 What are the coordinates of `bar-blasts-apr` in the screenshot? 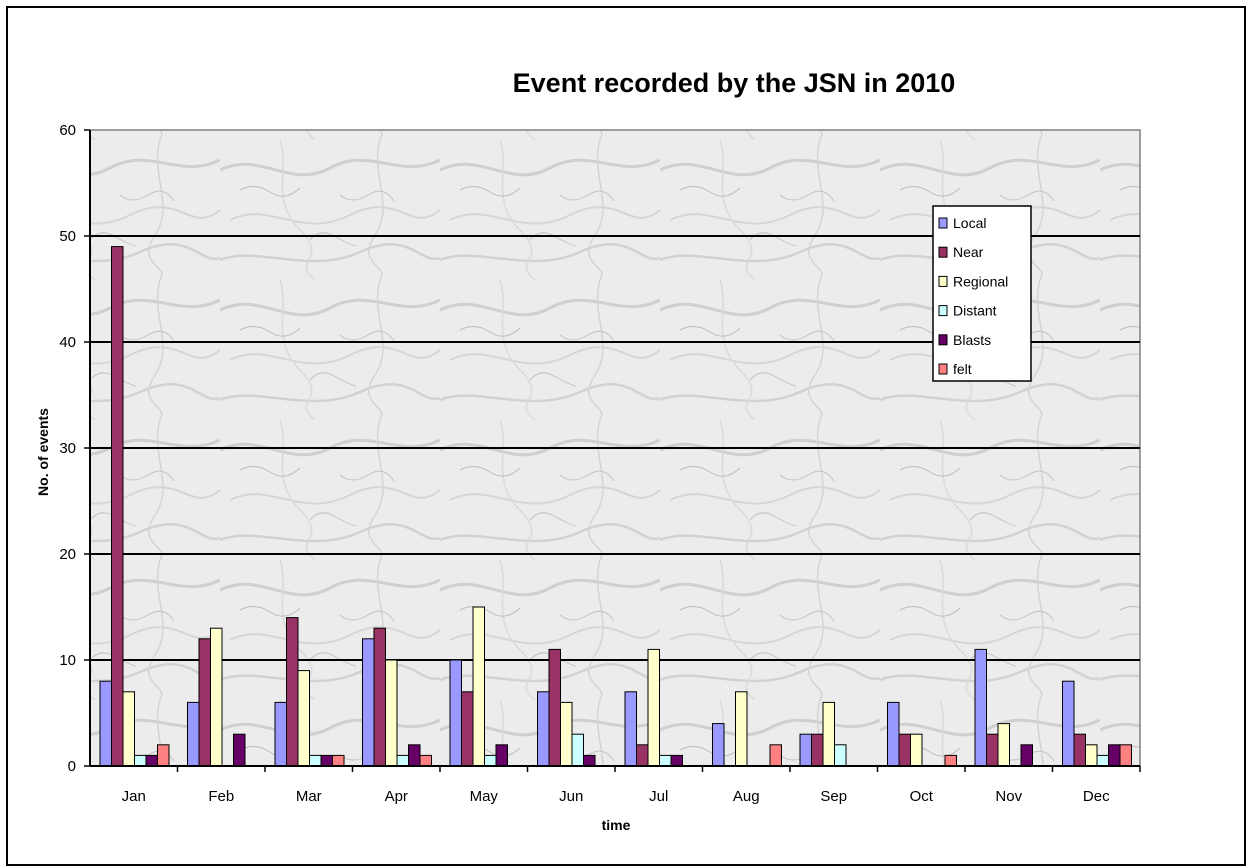 It's located at (414, 755).